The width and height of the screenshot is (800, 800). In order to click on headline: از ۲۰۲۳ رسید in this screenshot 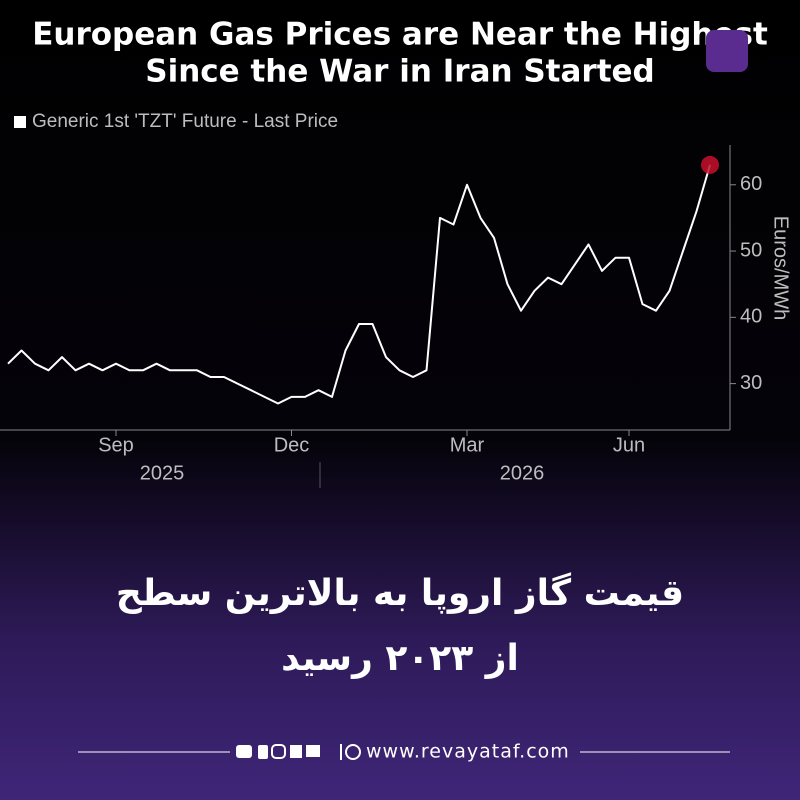, I will do `click(400, 658)`.